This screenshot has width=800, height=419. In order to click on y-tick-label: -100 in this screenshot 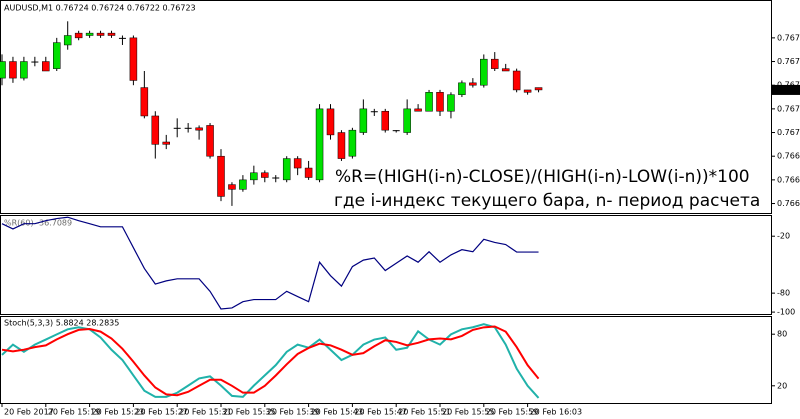, I will do `click(786, 312)`.